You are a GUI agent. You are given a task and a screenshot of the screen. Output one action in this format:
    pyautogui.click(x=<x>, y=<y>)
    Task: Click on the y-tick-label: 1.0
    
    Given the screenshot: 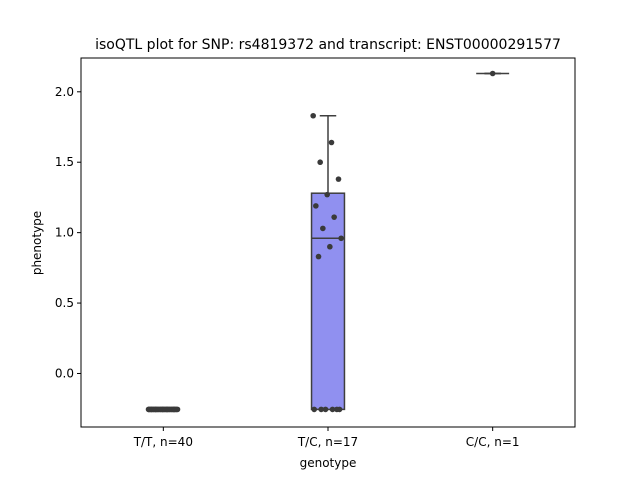 What is the action you would take?
    pyautogui.click(x=64, y=233)
    